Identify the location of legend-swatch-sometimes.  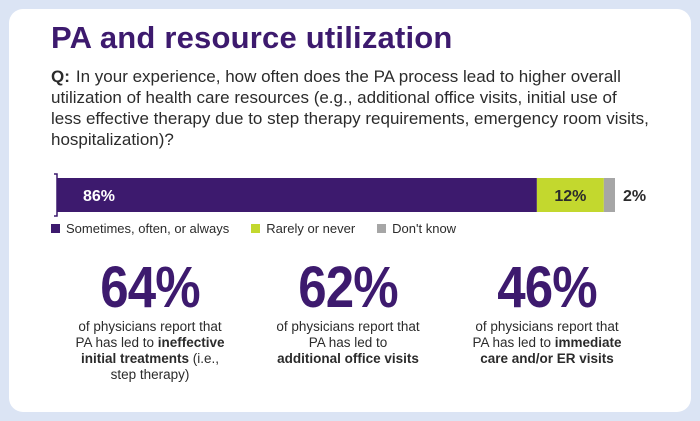
(55, 228).